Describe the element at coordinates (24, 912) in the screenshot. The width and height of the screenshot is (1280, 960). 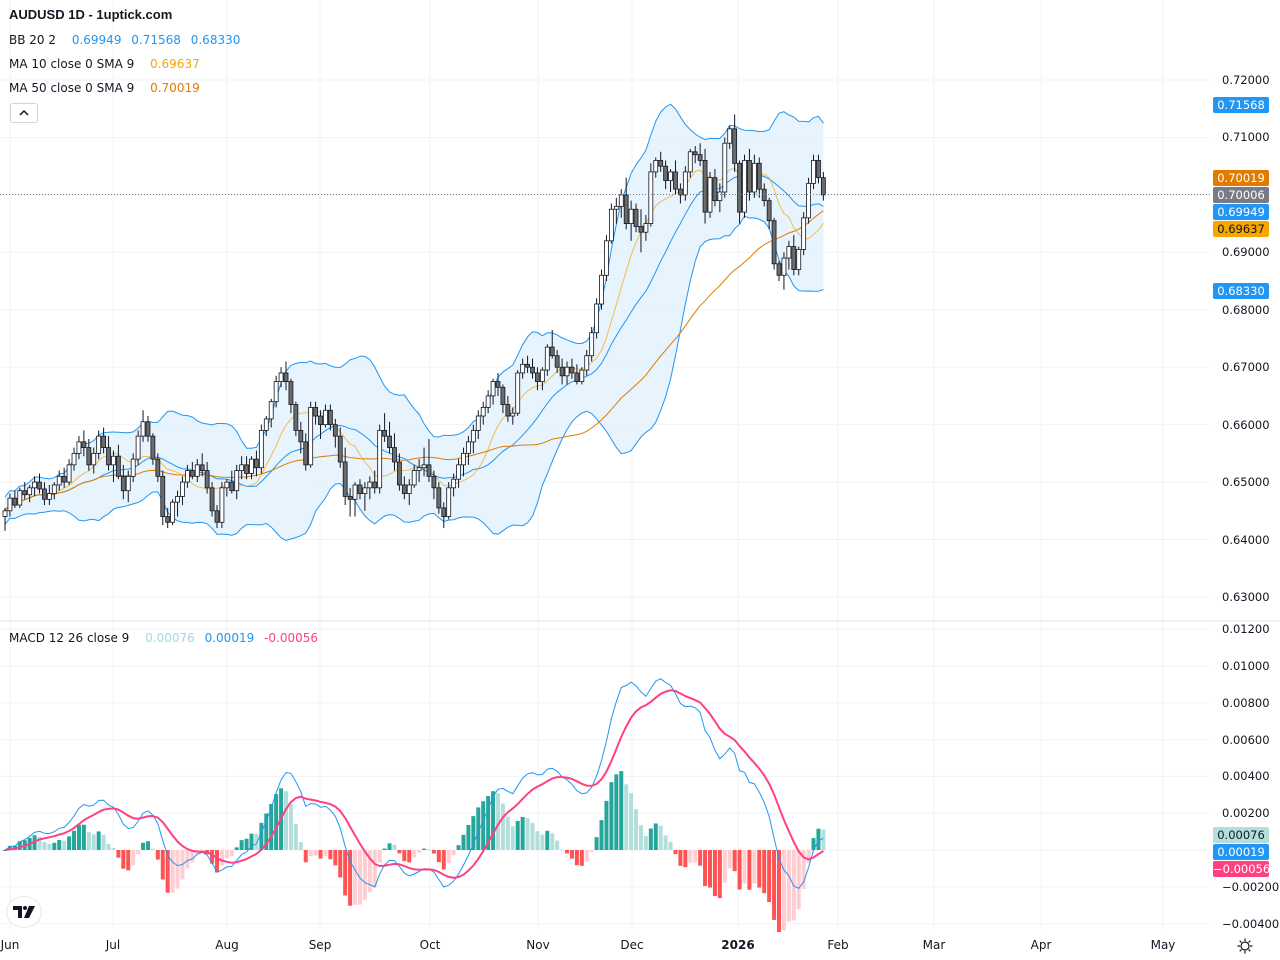
I see `tradingview-logo` at that location.